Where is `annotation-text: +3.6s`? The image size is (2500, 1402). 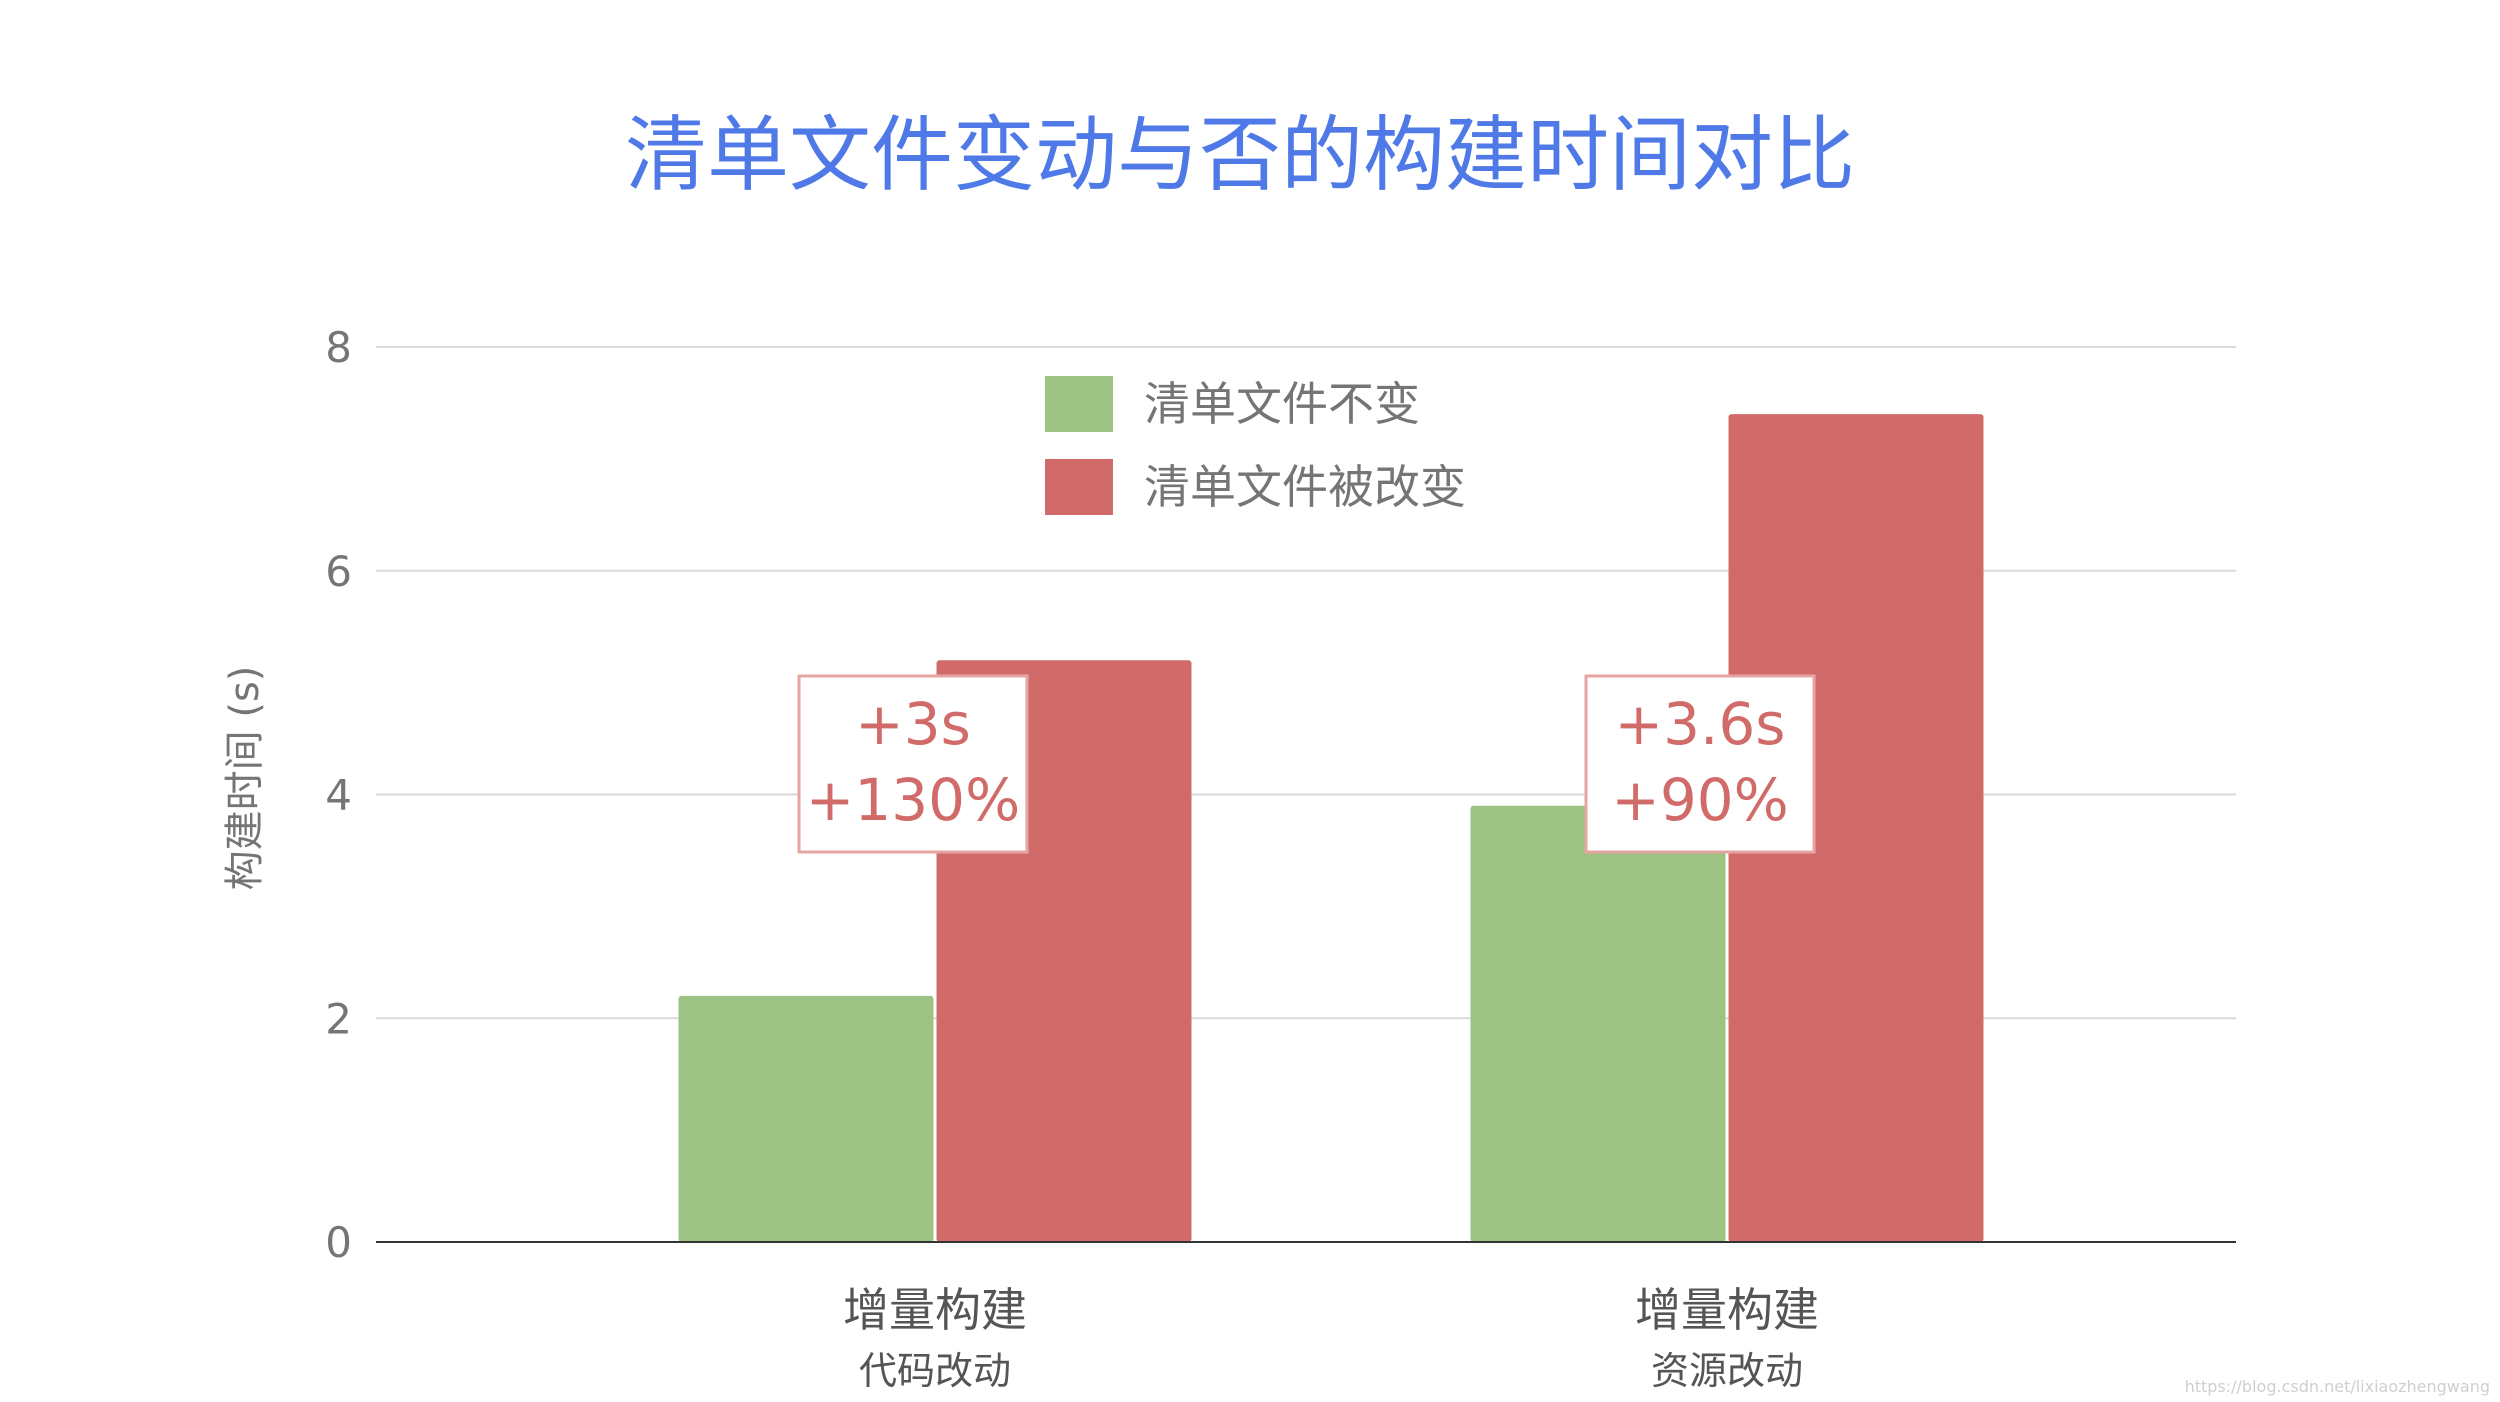
annotation-text: +3.6s is located at coordinates (1699, 724).